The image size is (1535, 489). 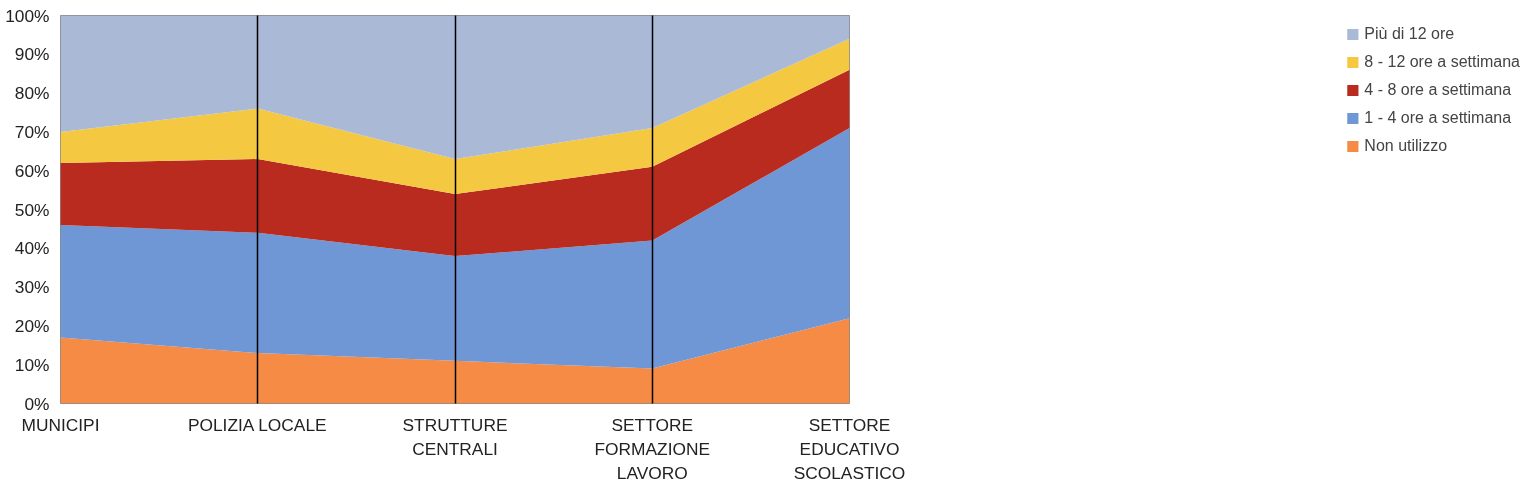 I want to click on x-tick-label: STRUTTURE CENTRALI, so click(x=455, y=436).